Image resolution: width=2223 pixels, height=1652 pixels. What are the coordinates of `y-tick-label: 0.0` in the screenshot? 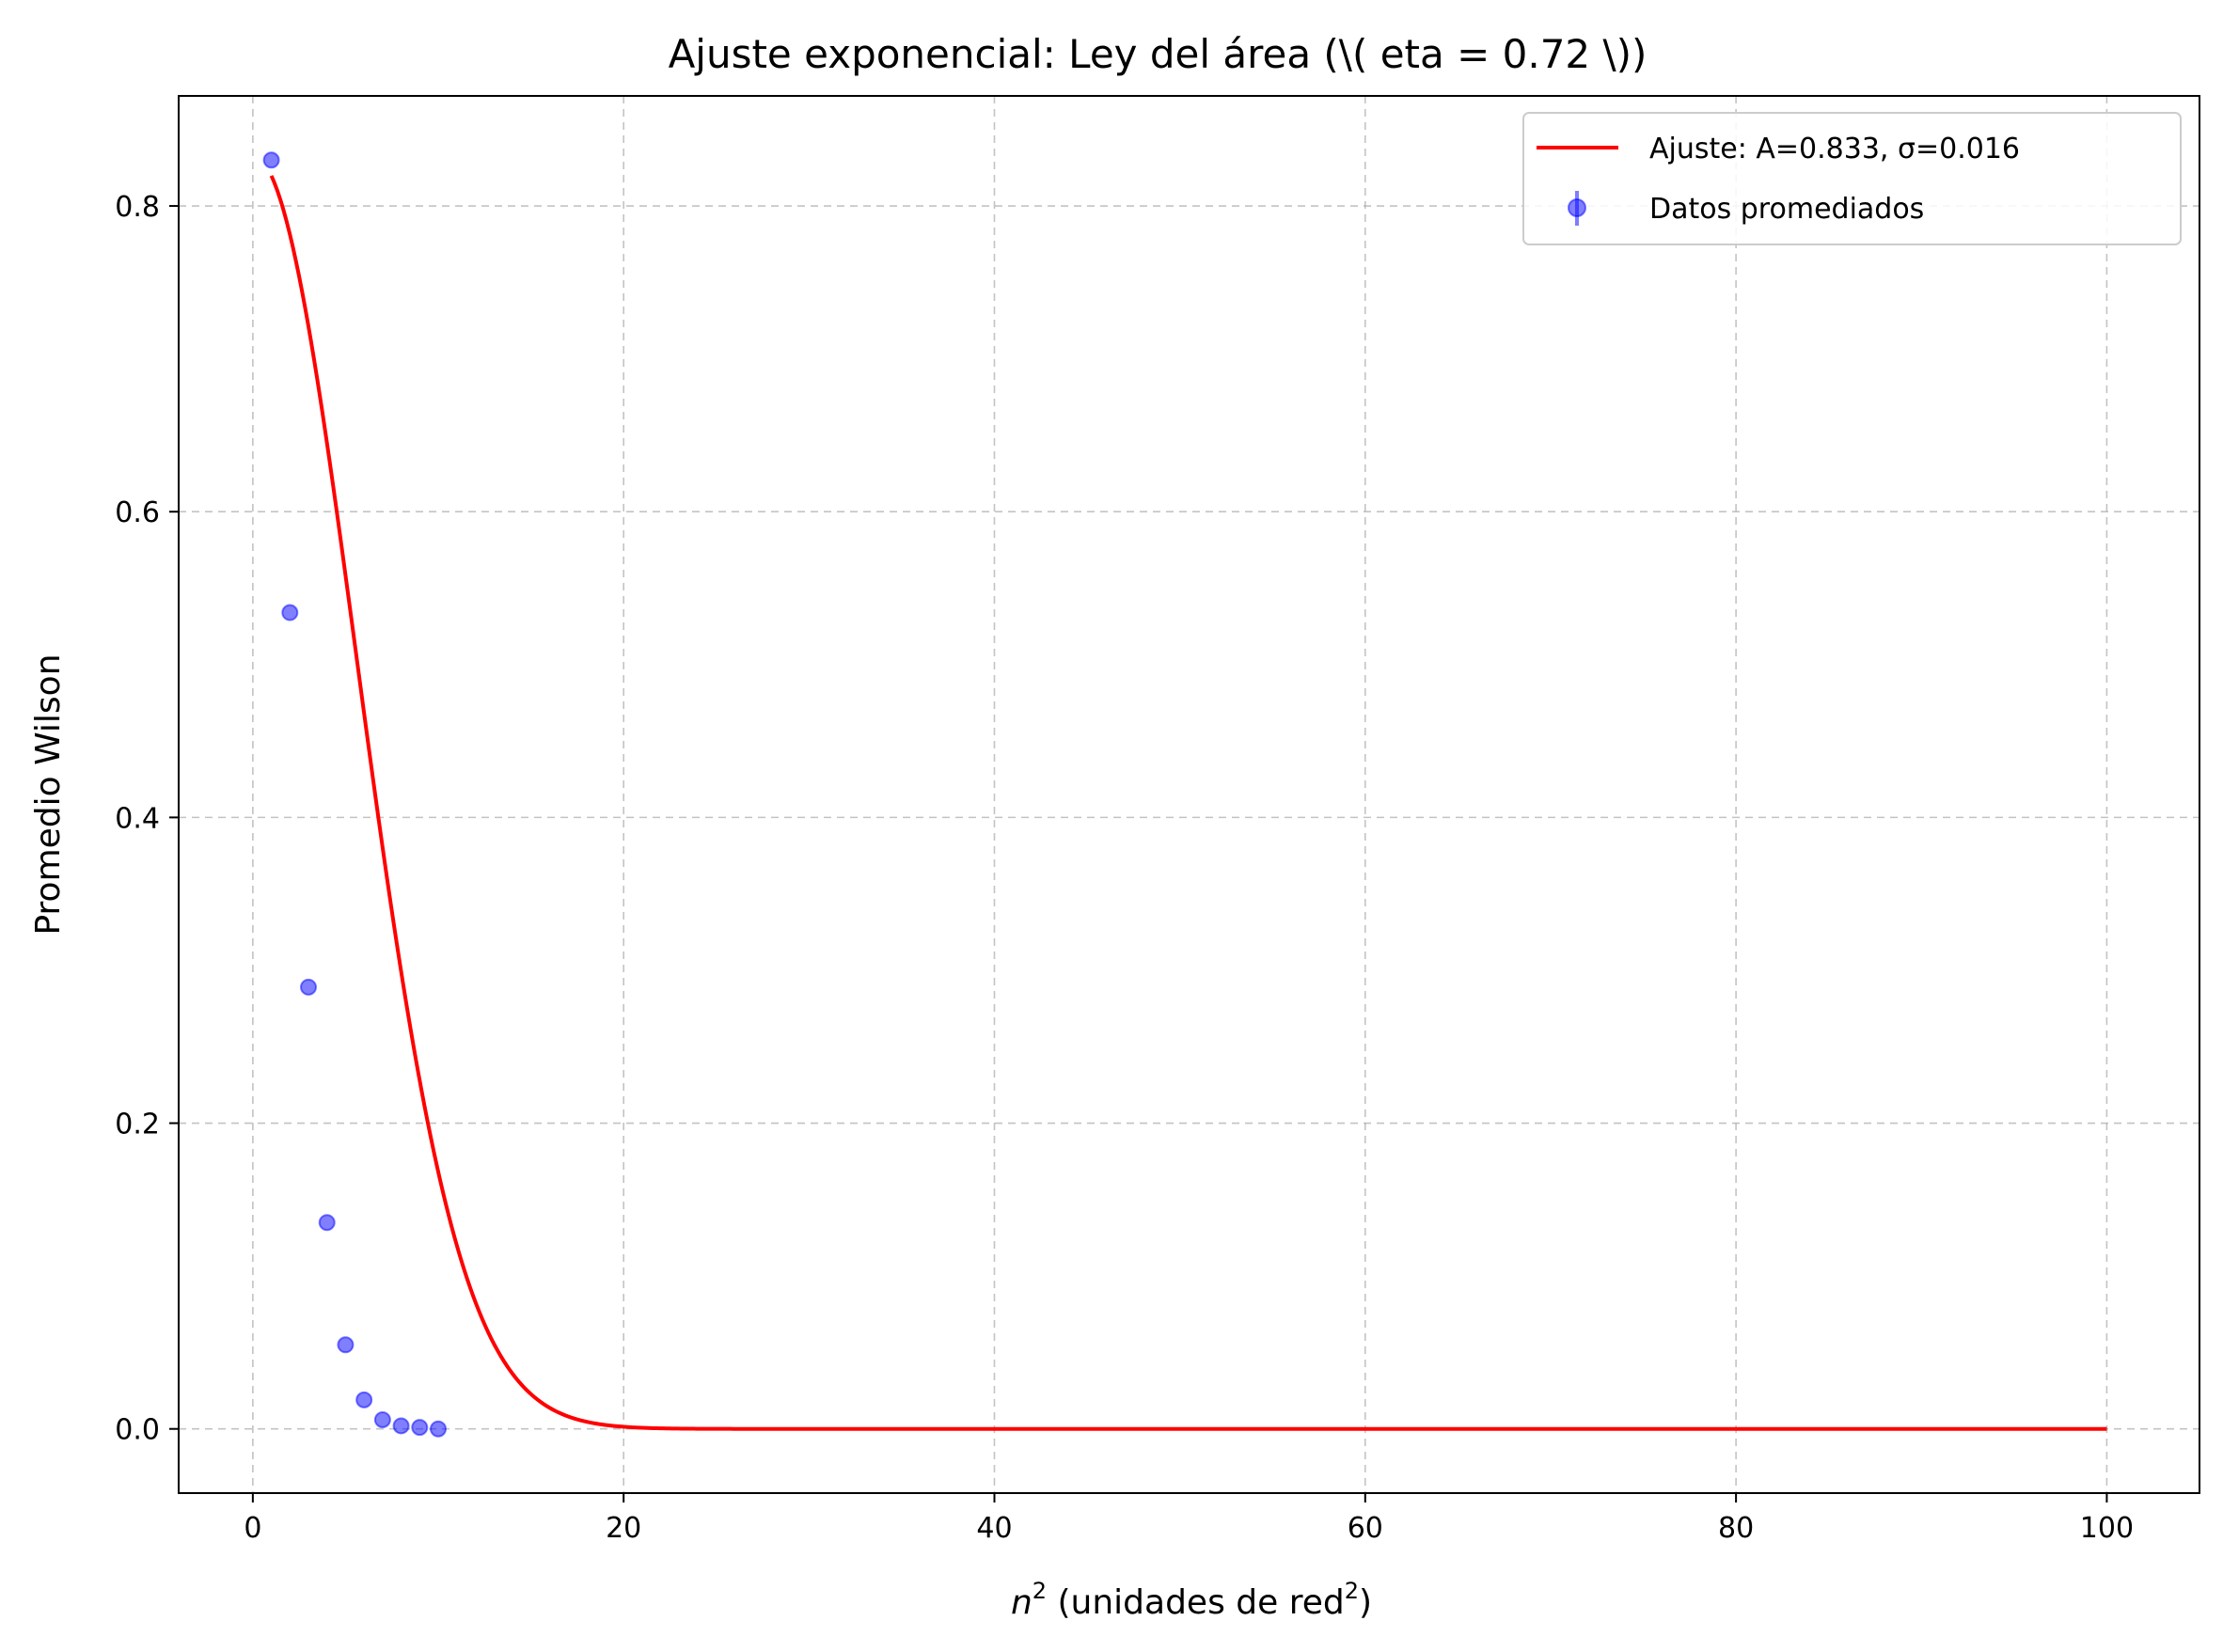 It's located at (137, 1431).